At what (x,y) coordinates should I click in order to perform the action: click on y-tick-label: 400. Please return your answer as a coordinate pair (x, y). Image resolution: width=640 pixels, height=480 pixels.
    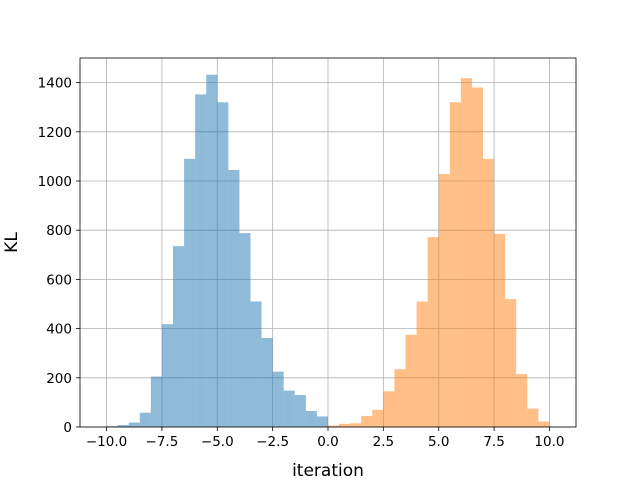
    Looking at the image, I should click on (59, 330).